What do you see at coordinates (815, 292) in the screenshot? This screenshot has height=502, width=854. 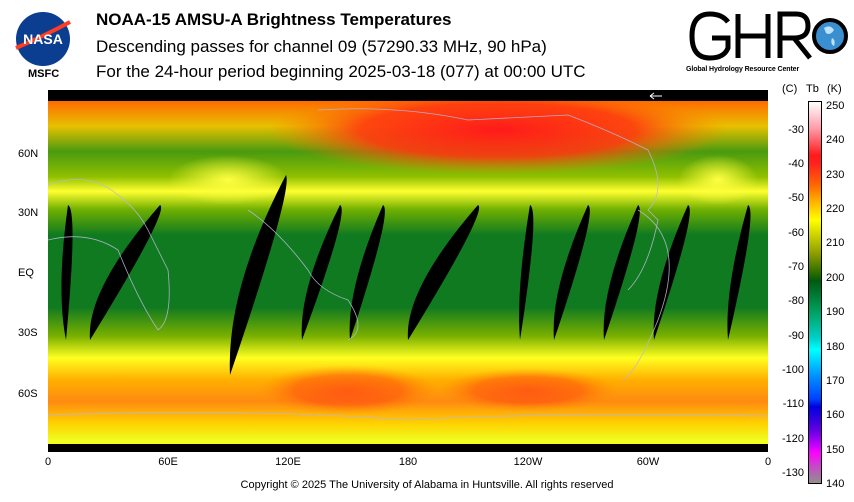 I see `colorbar` at bounding box center [815, 292].